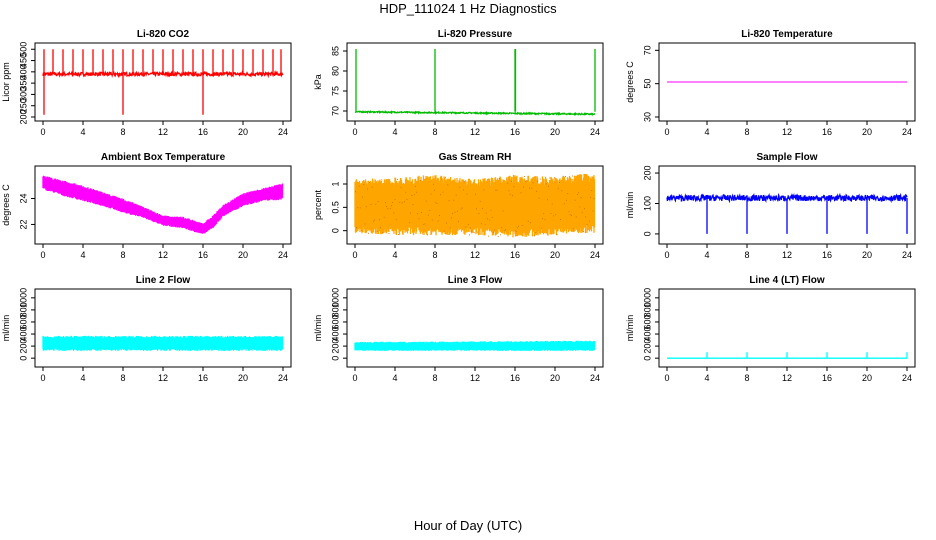 This screenshot has height=540, width=936. Describe the element at coordinates (647, 117) in the screenshot. I see `y-tick-label: 30` at that location.